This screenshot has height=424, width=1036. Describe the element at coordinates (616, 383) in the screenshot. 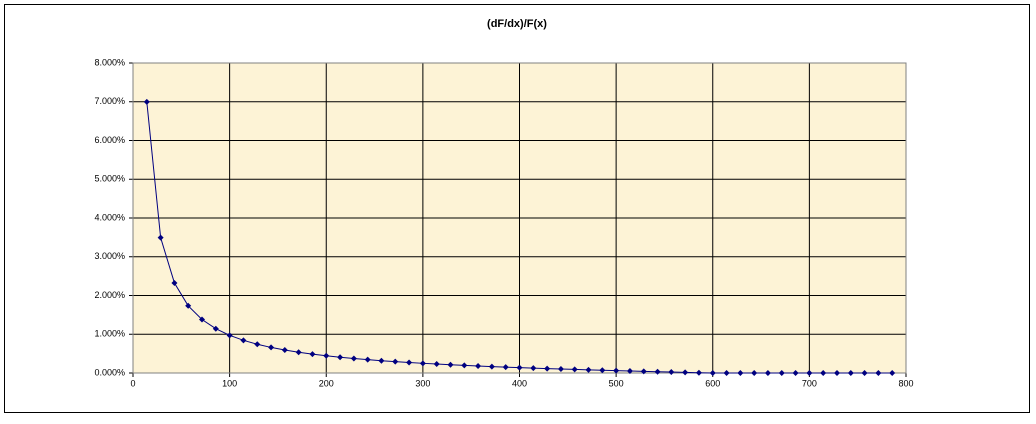

I see `x-tick-label: 500` at that location.